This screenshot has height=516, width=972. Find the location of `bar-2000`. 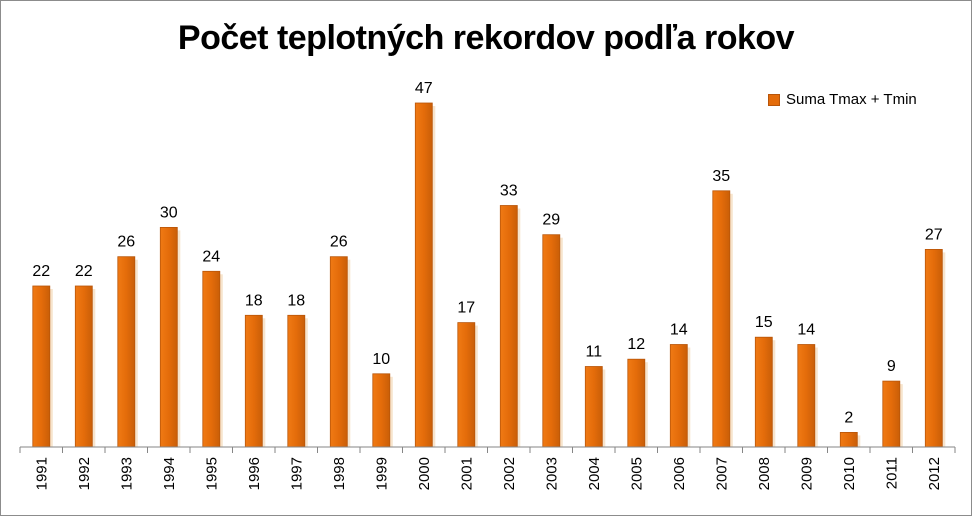

bar-2000 is located at coordinates (423, 275).